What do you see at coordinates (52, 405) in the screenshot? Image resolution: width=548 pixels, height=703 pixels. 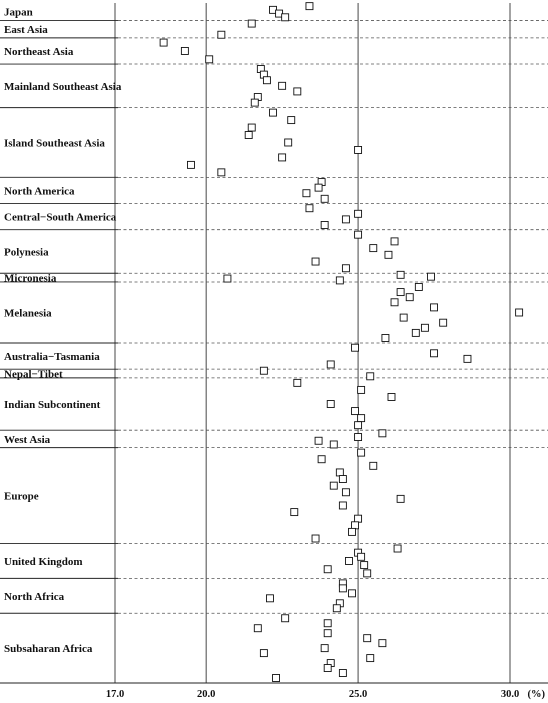 I see `region-label: Indian Subcontinent` at bounding box center [52, 405].